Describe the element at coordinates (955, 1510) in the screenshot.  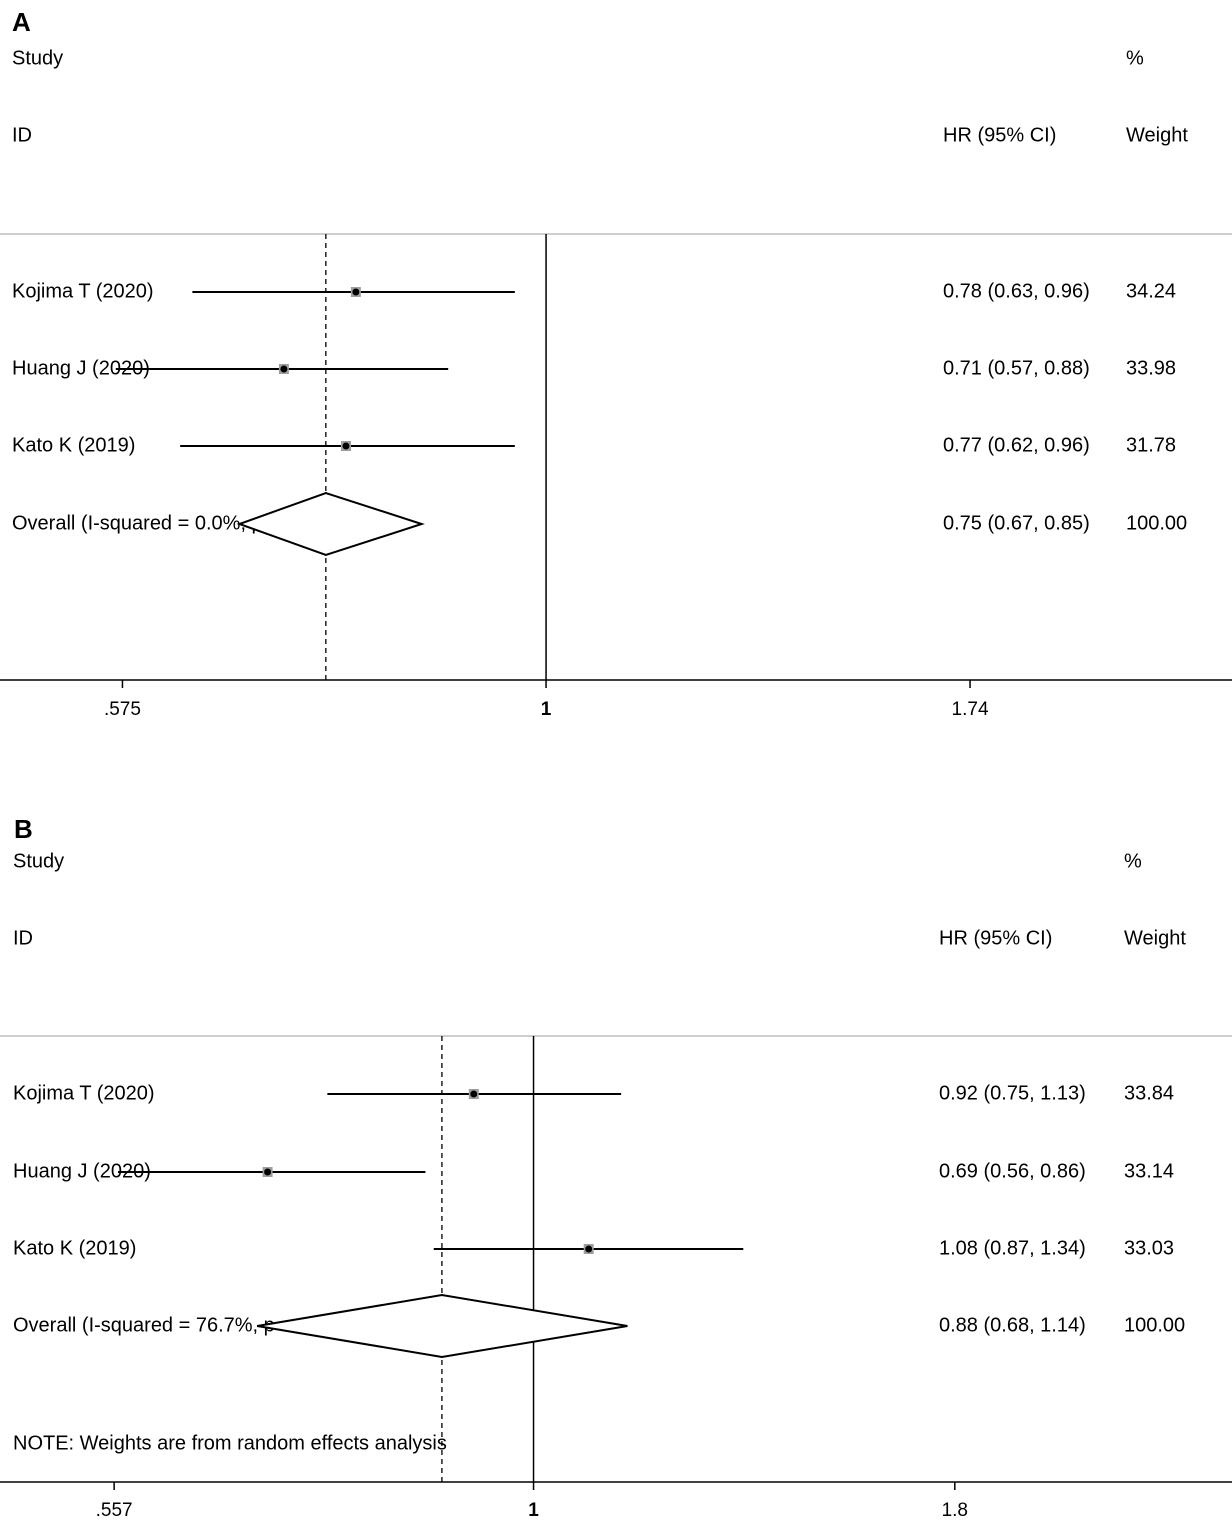
I see `x-axis-tick-label: 1.8` at that location.